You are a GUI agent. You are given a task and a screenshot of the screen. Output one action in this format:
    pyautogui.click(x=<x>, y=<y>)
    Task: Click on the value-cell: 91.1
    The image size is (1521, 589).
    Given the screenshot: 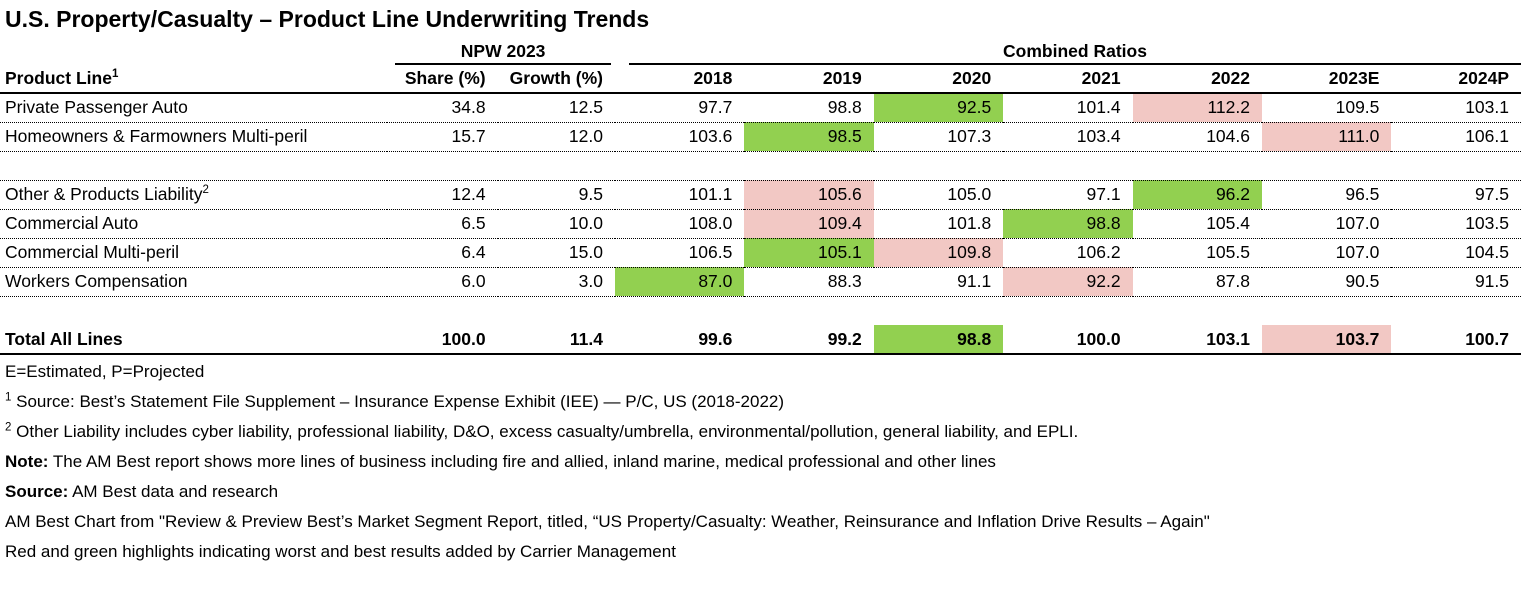 What is the action you would take?
    pyautogui.click(x=938, y=282)
    